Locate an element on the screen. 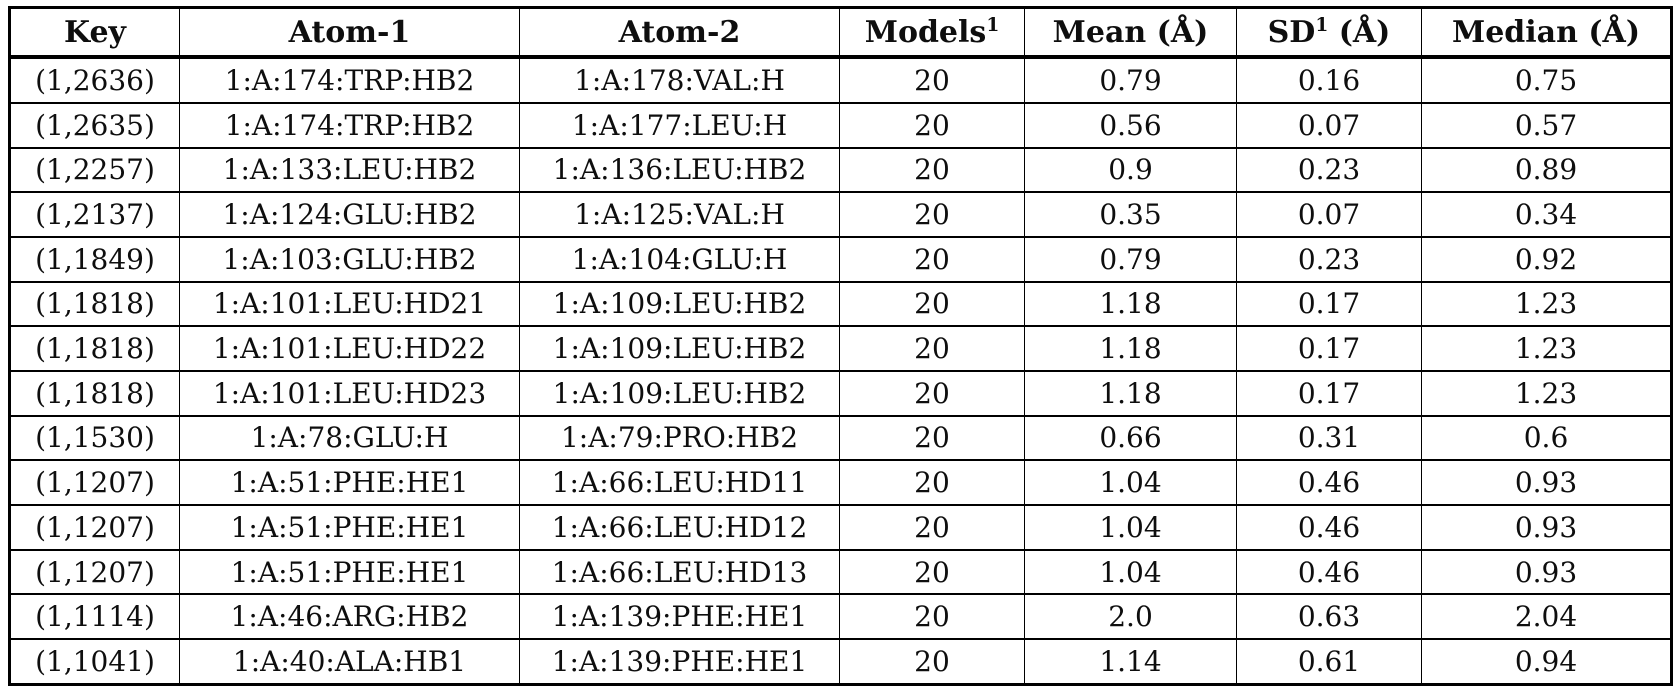  table-cell-atom2: 1:A:177:LEU:H is located at coordinates (679, 125).